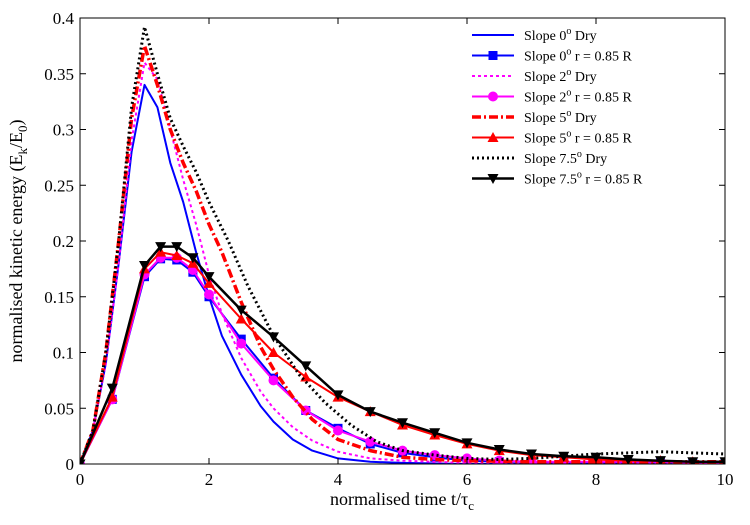  Describe the element at coordinates (80, 479) in the screenshot. I see `x-tick-label: 0` at that location.